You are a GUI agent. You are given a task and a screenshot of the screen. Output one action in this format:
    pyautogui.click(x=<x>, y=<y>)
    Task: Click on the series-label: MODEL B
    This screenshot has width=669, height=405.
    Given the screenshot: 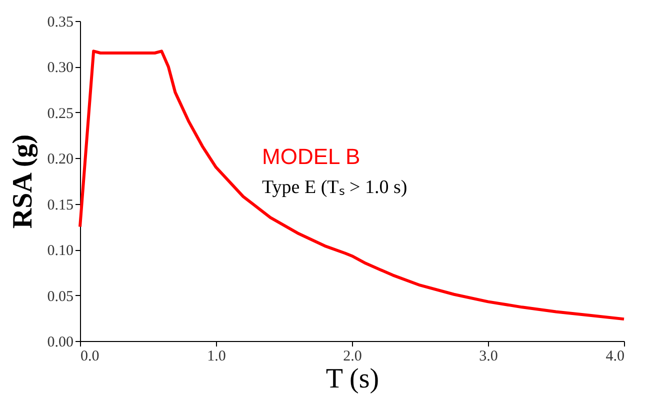 What is the action you would take?
    pyautogui.click(x=311, y=156)
    